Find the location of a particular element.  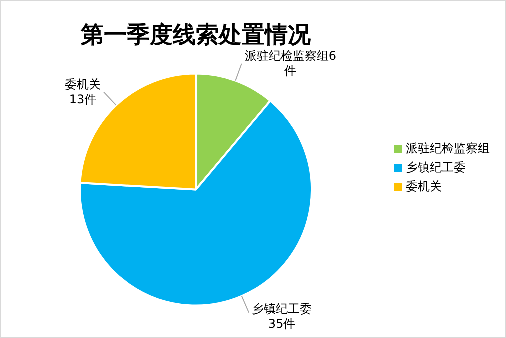

data-label: 委机关13件 is located at coordinates (83, 91).